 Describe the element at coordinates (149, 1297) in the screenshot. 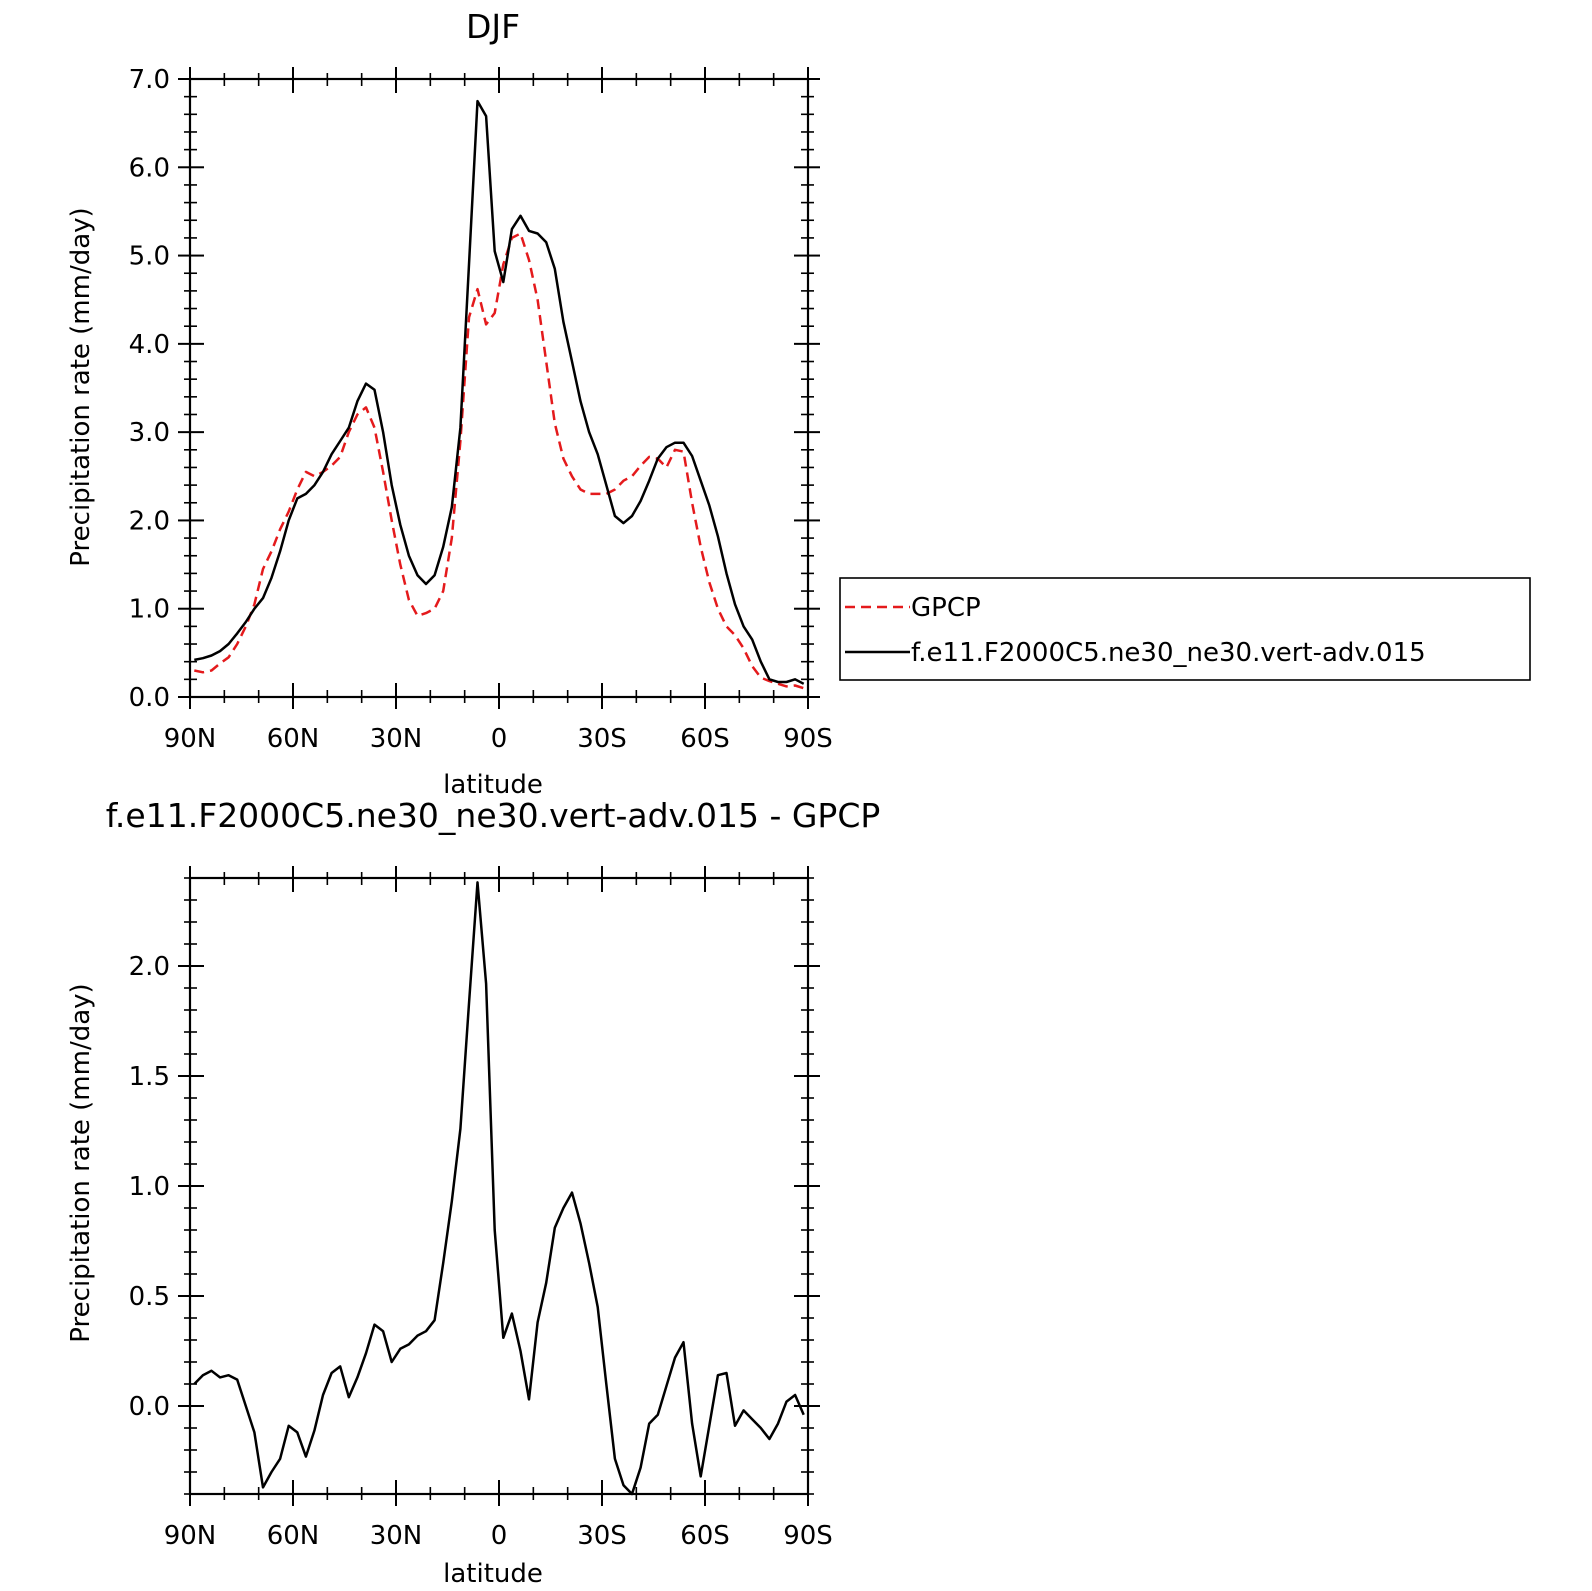

I see `y-tick-label: 0.5` at that location.